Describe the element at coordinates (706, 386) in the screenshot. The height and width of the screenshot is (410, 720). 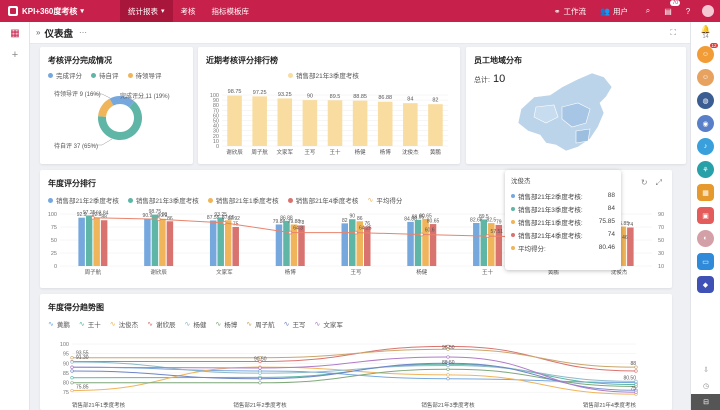
I see `clock-icon: ◷` at that location.